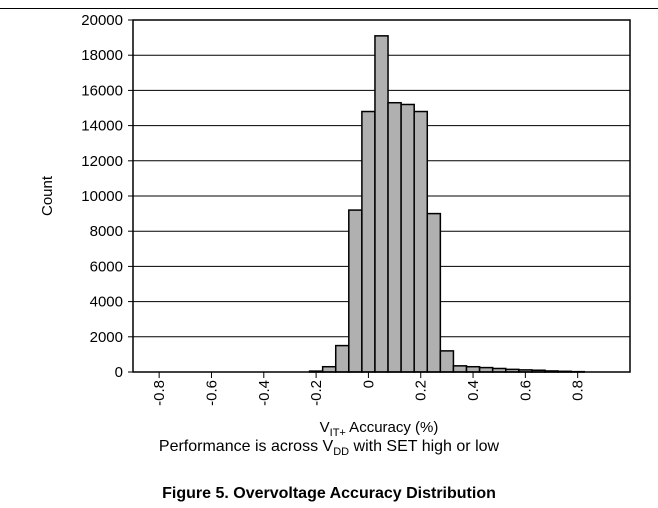  What do you see at coordinates (338, 433) in the screenshot?
I see `x-axis-title-sub: IT+` at bounding box center [338, 433].